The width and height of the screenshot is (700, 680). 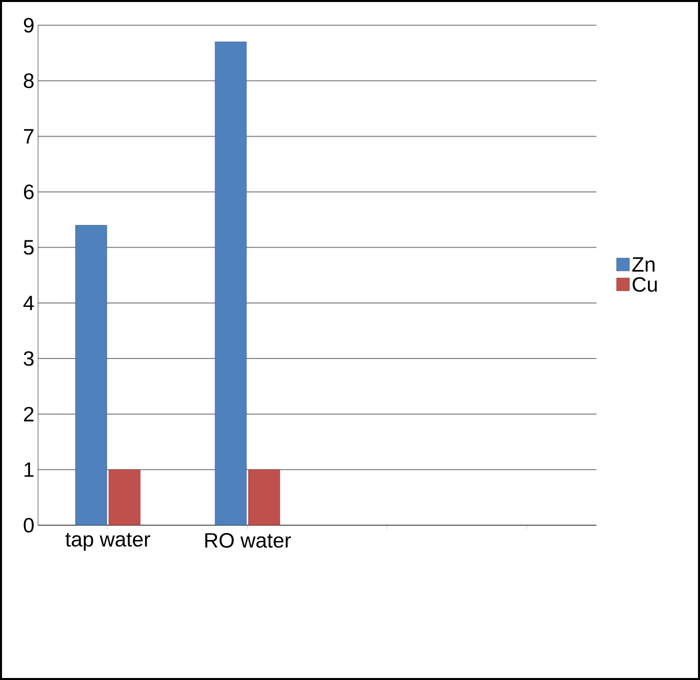 What do you see at coordinates (29, 192) in the screenshot?
I see `y-tick-label: 6` at bounding box center [29, 192].